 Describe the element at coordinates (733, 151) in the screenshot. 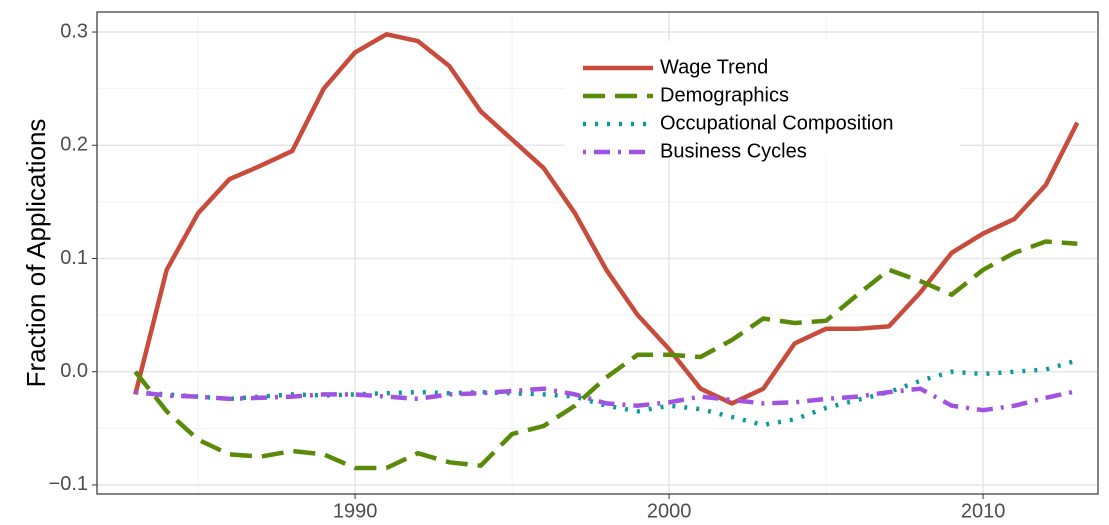

I see `legend-label: Business Cycles` at that location.